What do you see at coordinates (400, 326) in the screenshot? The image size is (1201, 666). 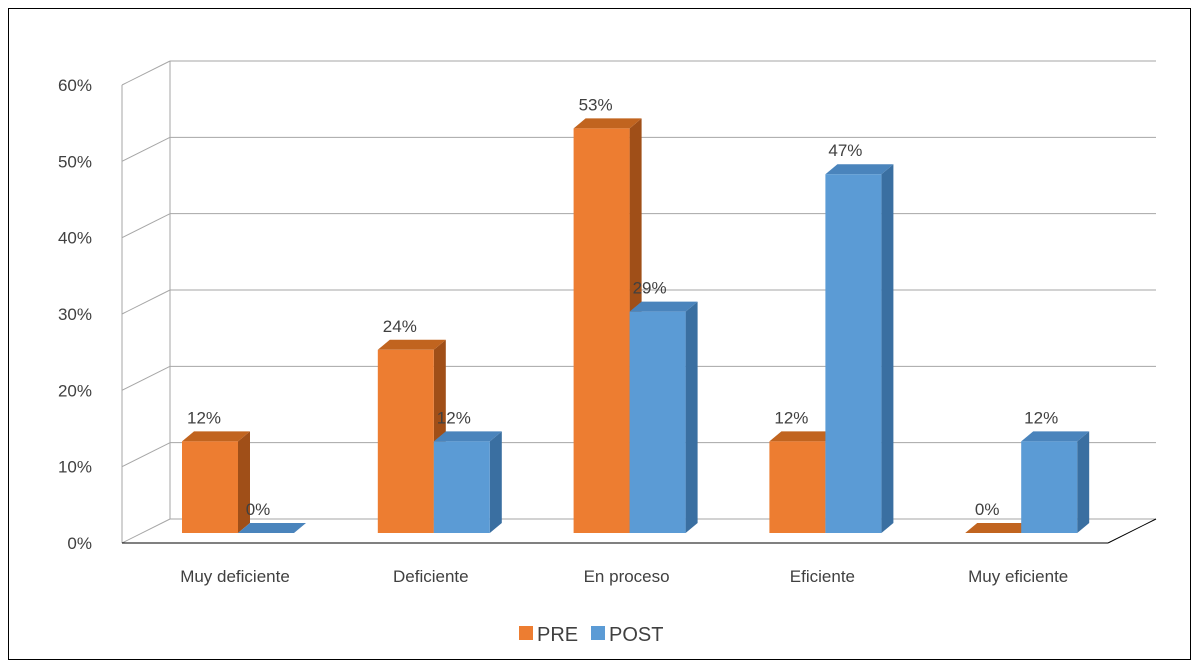 I see `data-label: 24%` at bounding box center [400, 326].